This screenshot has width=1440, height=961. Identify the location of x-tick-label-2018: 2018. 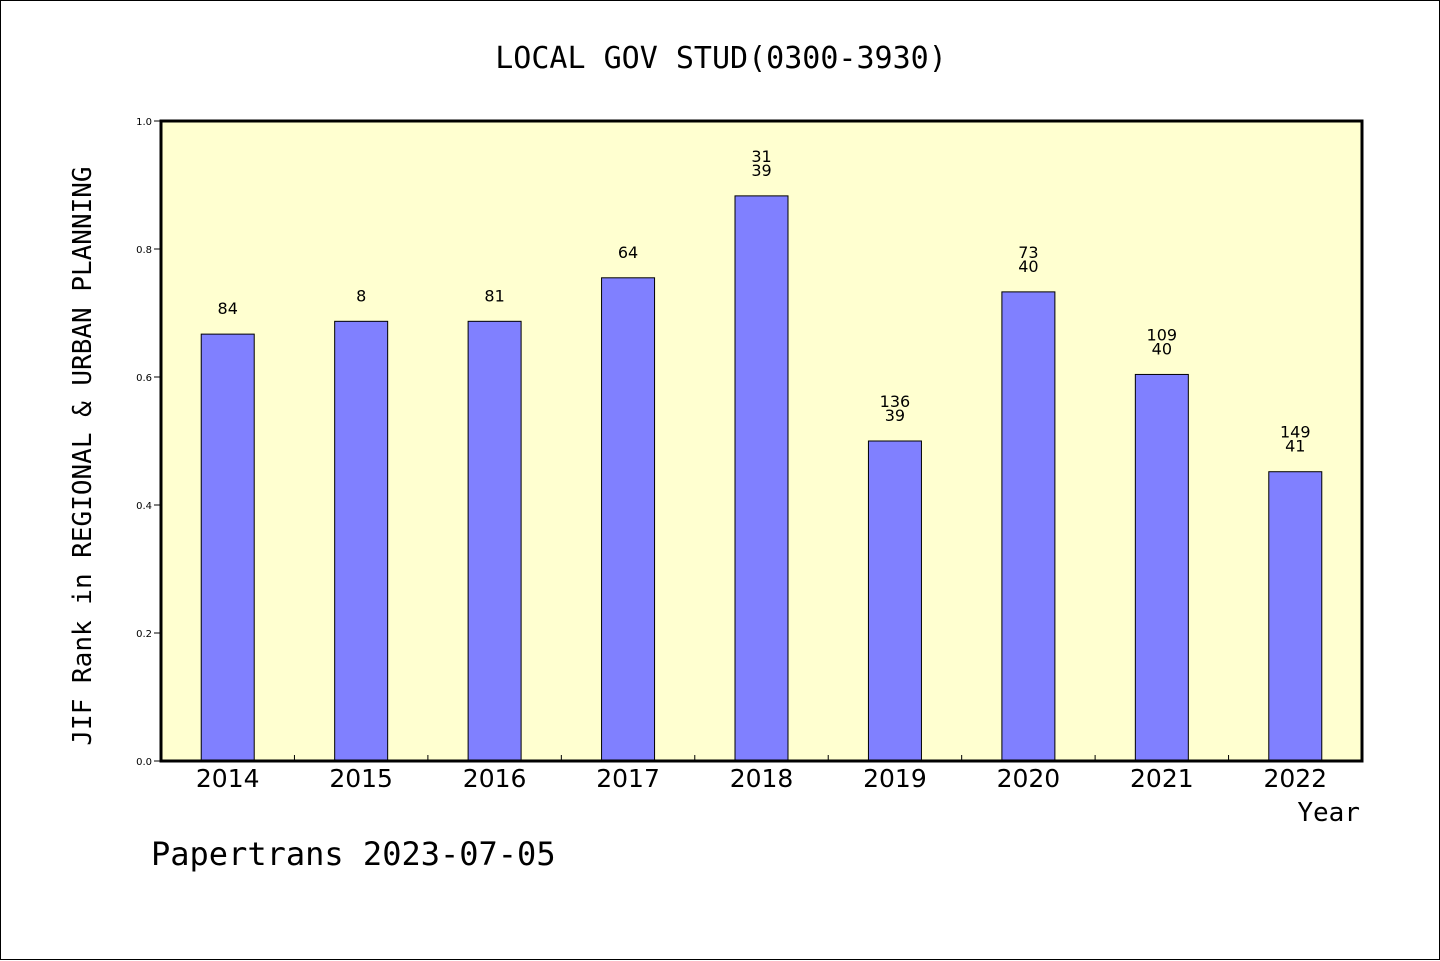
(762, 778).